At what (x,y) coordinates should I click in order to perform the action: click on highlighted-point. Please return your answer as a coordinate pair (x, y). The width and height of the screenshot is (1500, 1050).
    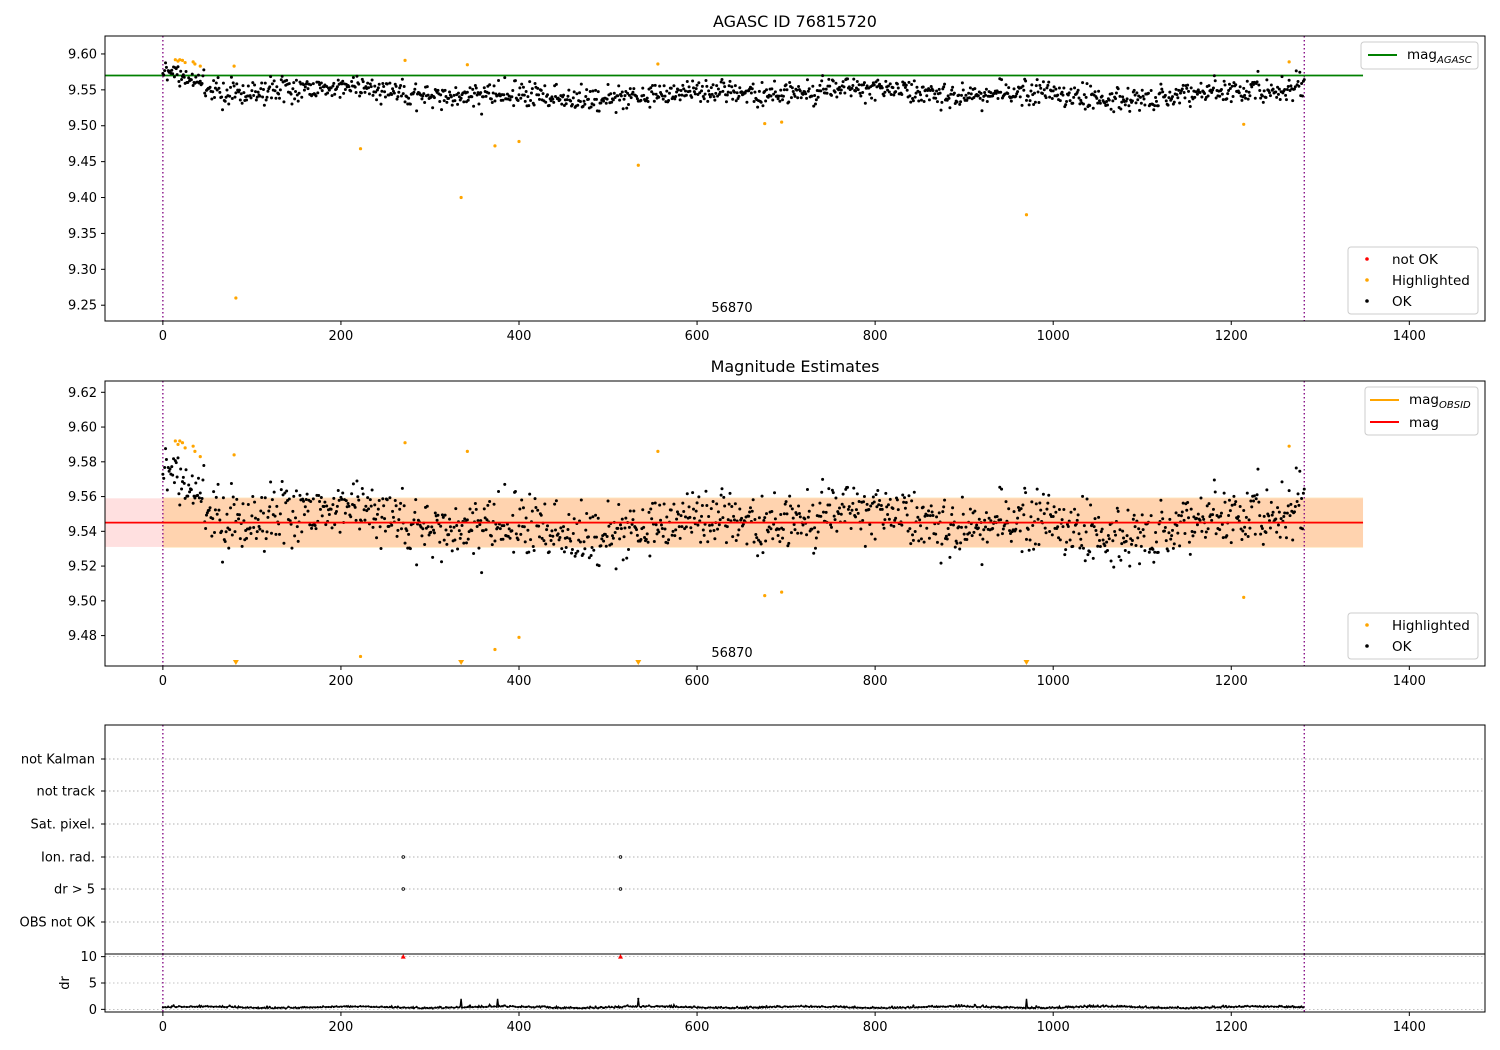
    Looking at the image, I should click on (405, 60).